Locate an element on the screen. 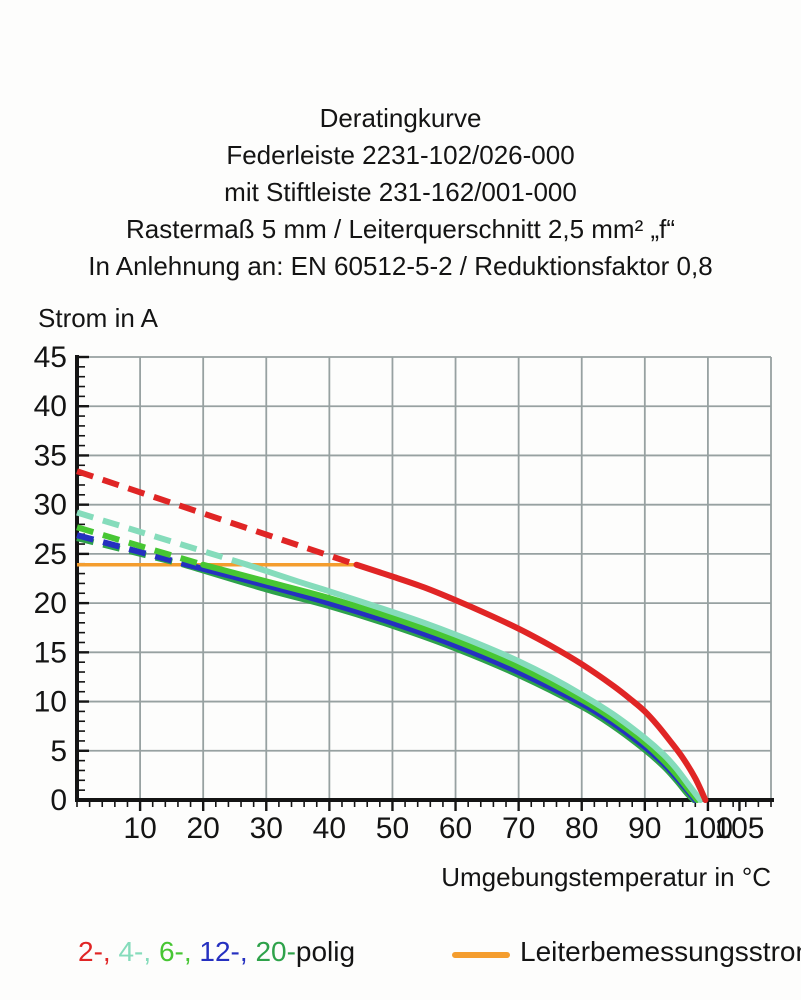 The width and height of the screenshot is (801, 1000). y-tick-label: 30 is located at coordinates (50, 505).